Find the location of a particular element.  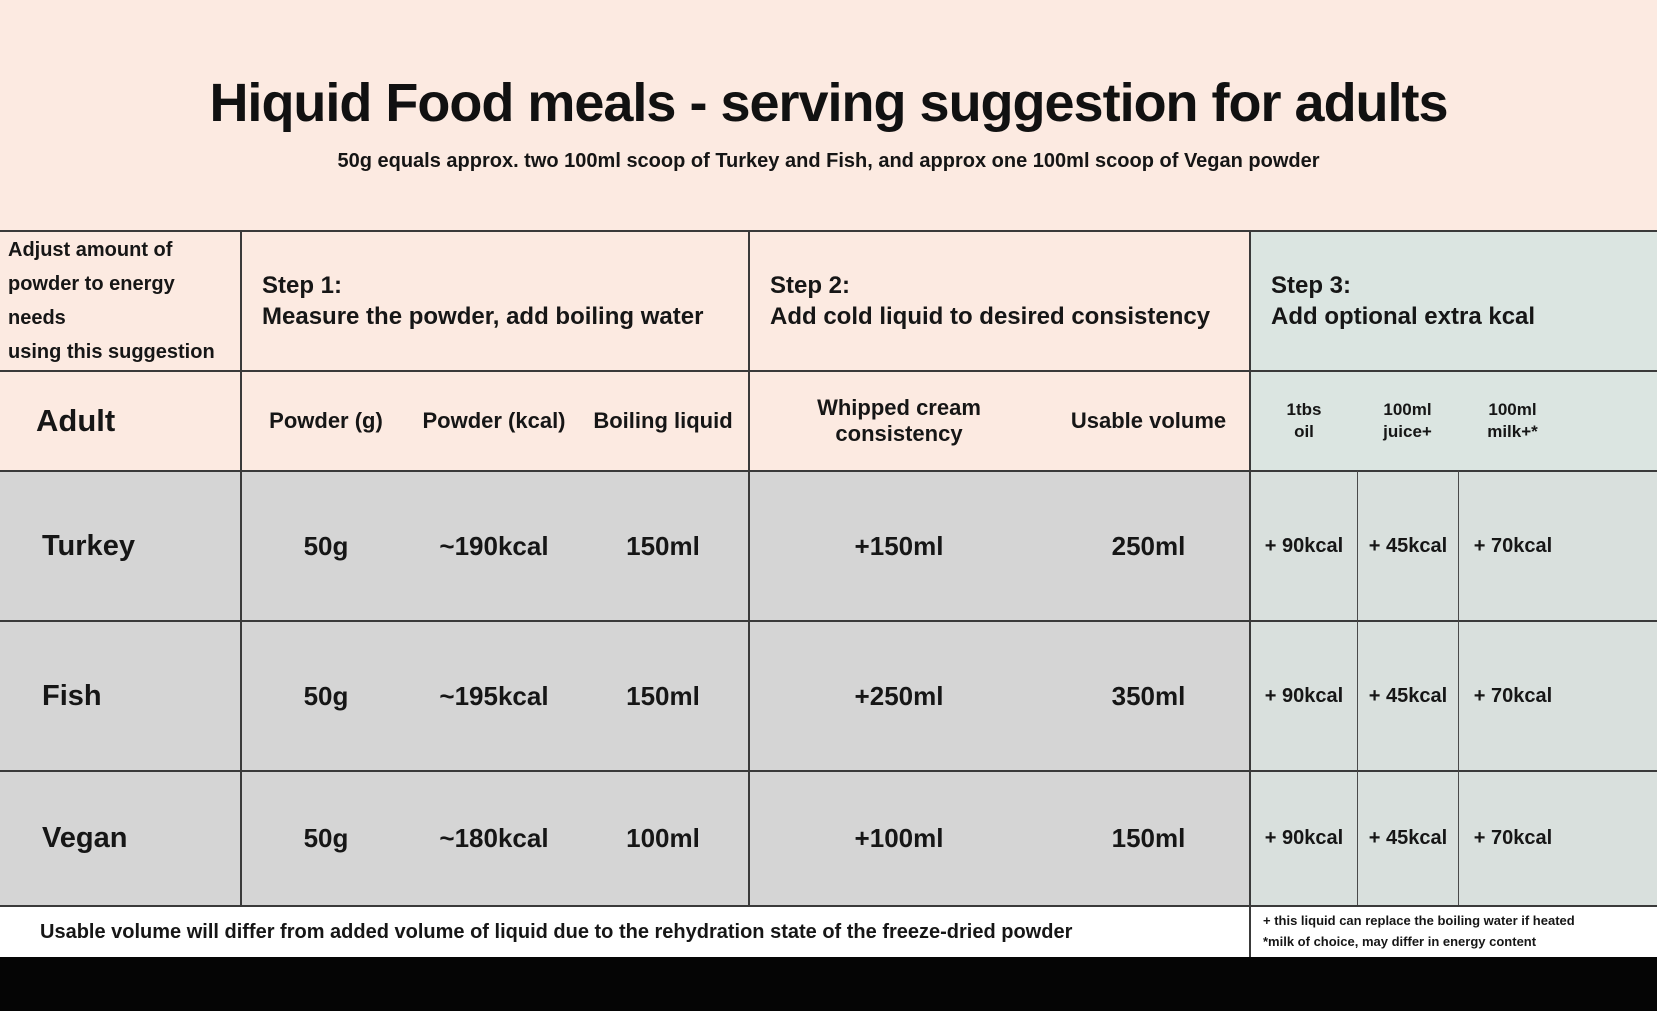

col-header-usable-volume: Usable volume is located at coordinates (1148, 420).